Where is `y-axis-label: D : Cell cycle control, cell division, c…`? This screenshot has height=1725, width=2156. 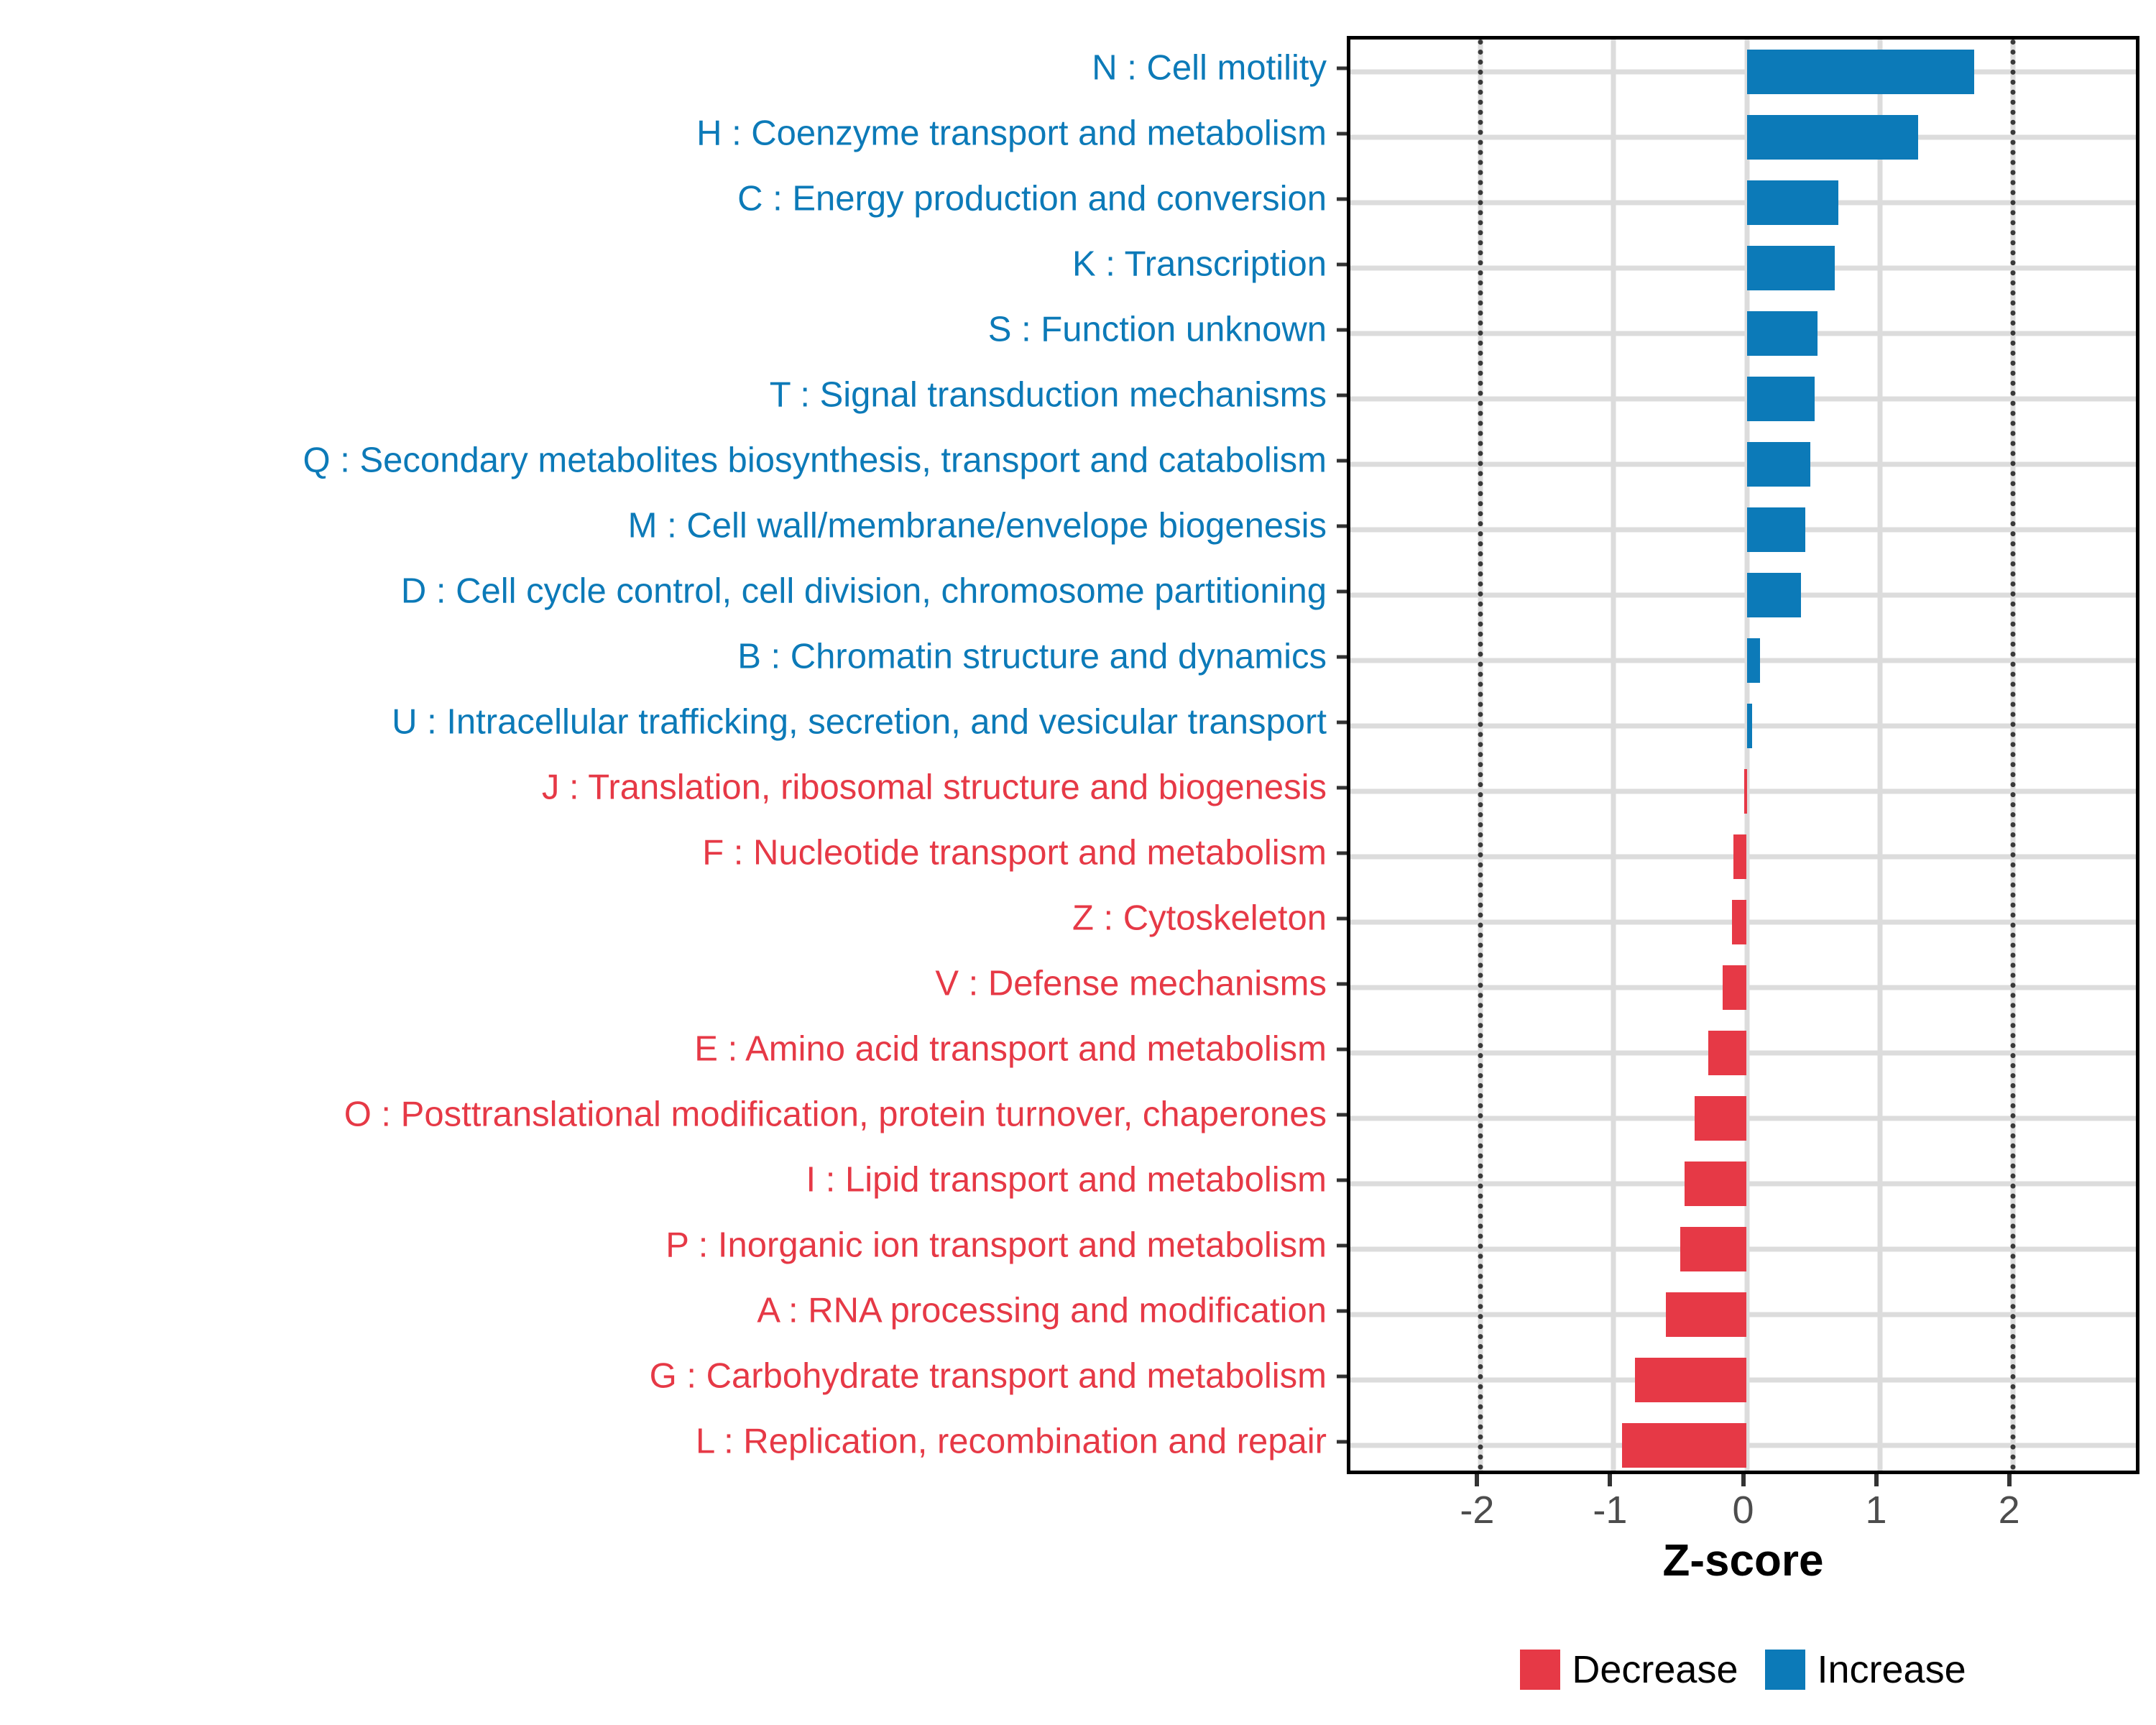 y-axis-label: D : Cell cycle control, cell division, c… is located at coordinates (864, 591).